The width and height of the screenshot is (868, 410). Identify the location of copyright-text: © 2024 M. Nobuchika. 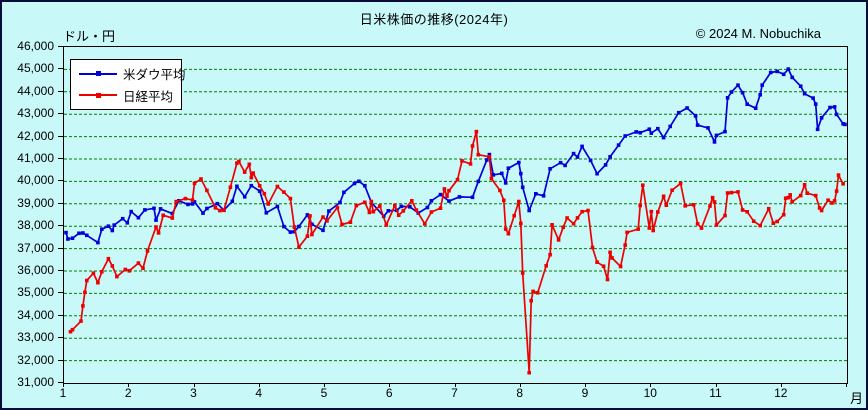
(758, 33).